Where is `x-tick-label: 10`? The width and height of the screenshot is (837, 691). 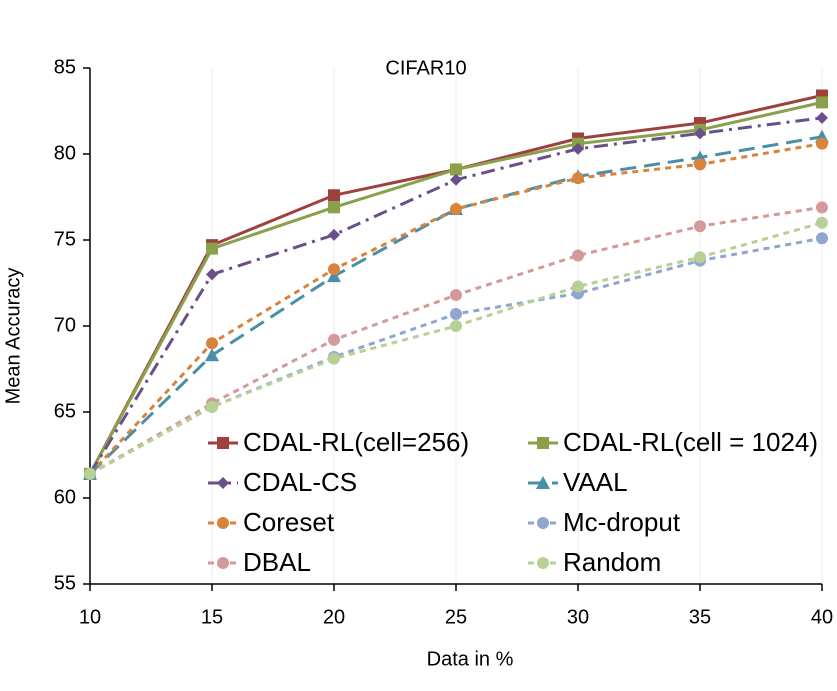
x-tick-label: 10 is located at coordinates (90, 617).